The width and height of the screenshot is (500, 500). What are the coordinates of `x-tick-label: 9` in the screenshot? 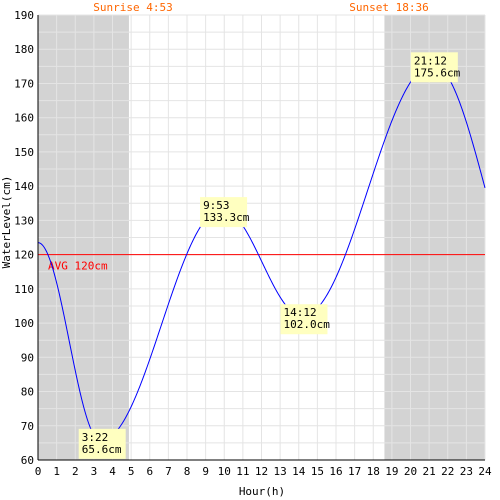 It's located at (205, 471).